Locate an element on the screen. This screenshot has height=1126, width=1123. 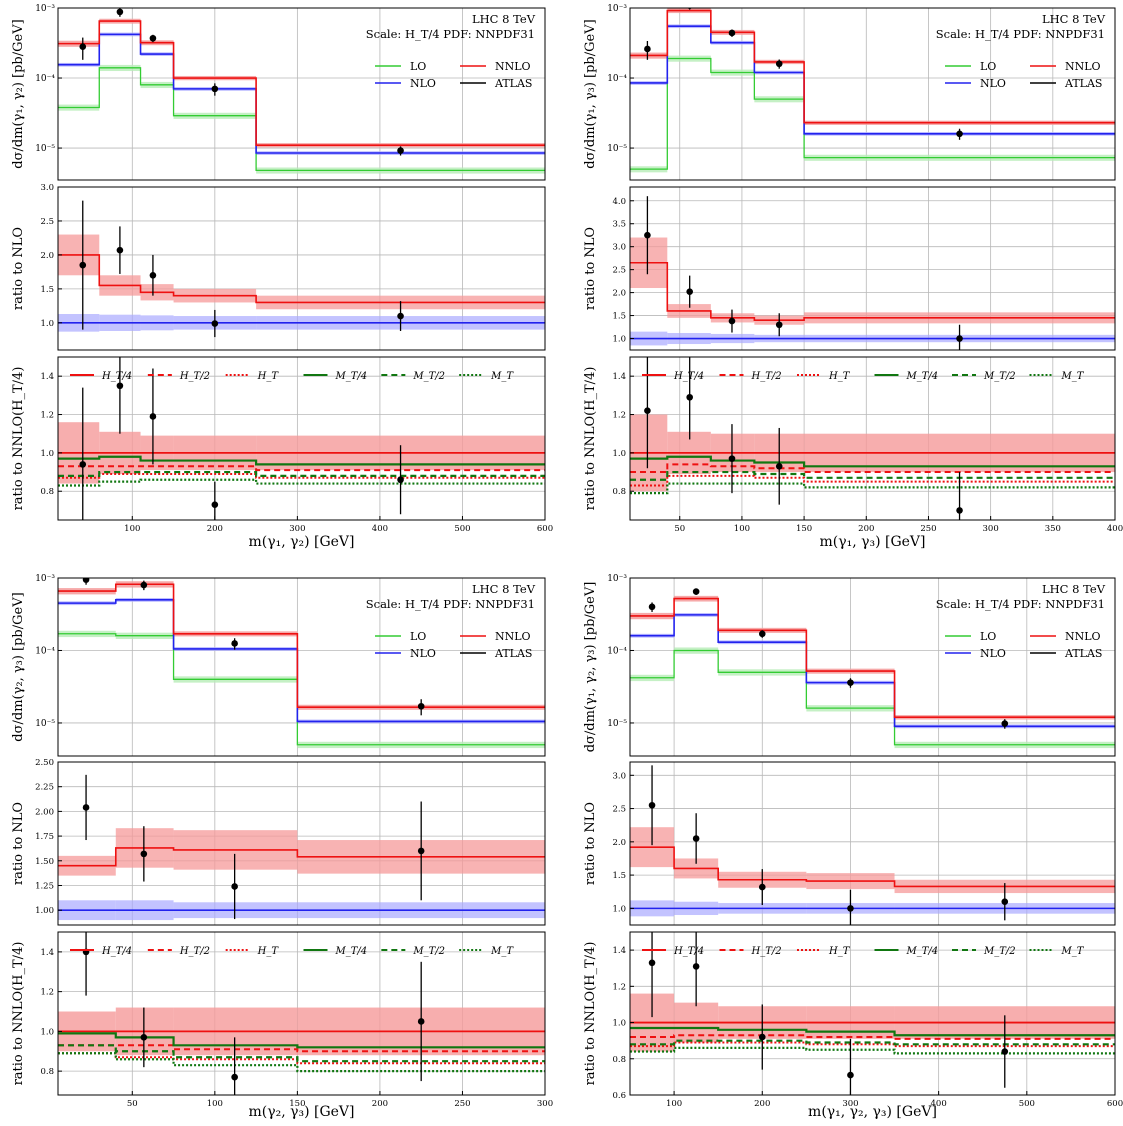
y-tick-label: 1.4 is located at coordinates (619, 377).